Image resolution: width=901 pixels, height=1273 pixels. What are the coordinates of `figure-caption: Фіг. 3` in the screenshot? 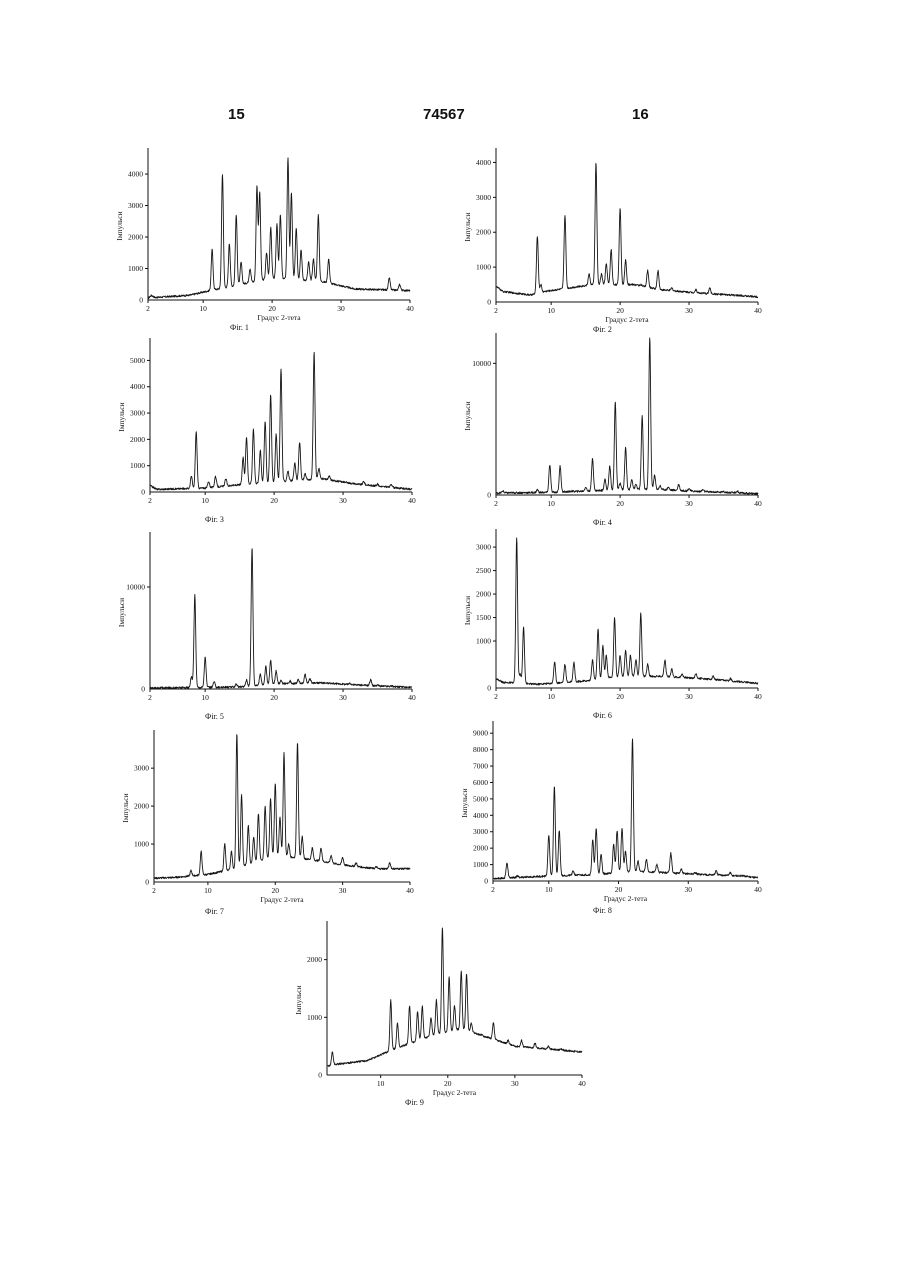 It's located at (214, 519).